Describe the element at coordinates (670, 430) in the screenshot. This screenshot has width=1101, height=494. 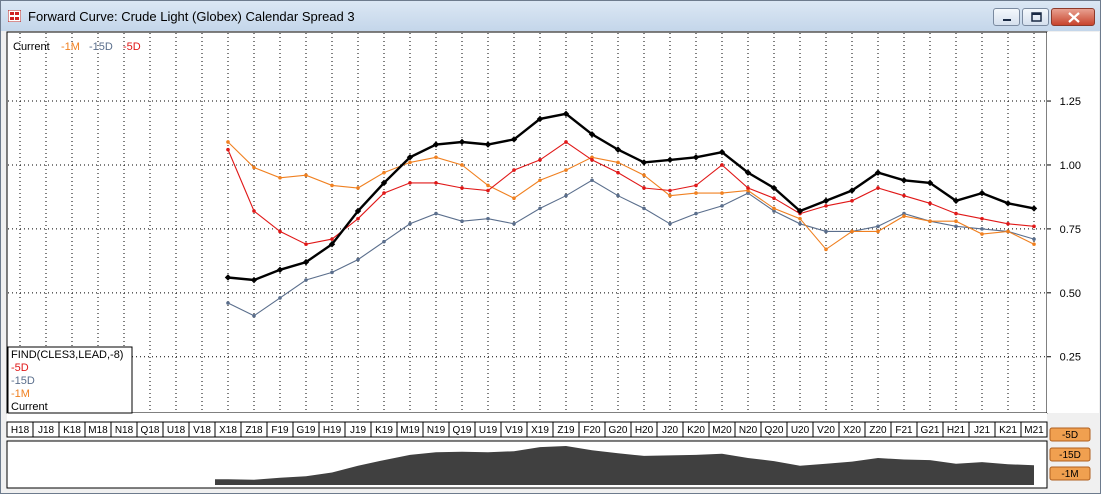
I see `x-tick-label: J20` at that location.